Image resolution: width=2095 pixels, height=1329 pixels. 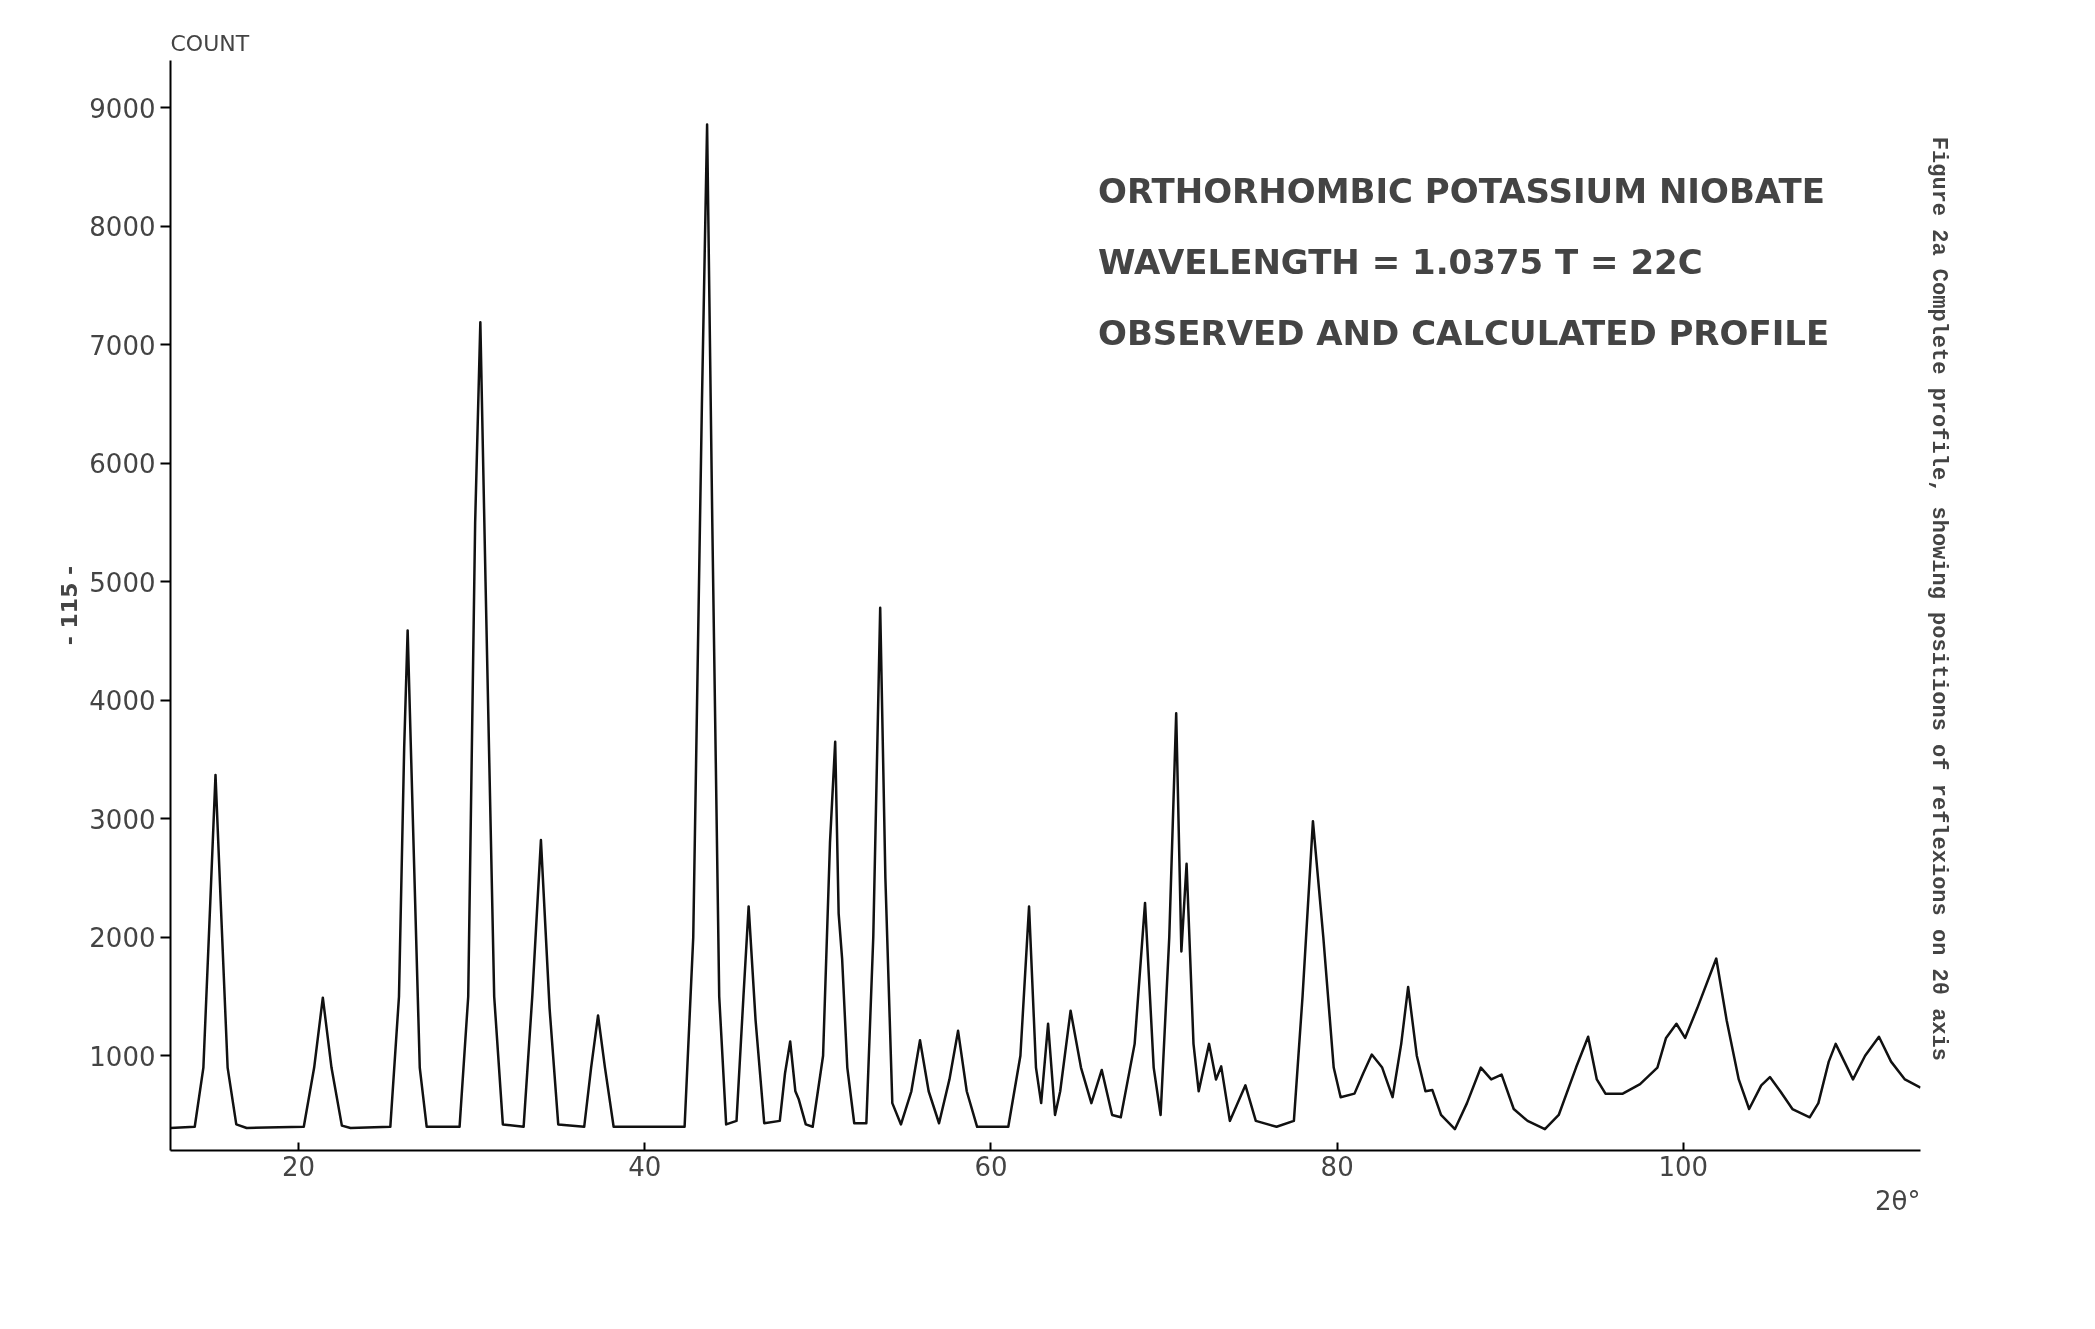 What do you see at coordinates (122, 819) in the screenshot?
I see `y-tick-label: 3000` at bounding box center [122, 819].